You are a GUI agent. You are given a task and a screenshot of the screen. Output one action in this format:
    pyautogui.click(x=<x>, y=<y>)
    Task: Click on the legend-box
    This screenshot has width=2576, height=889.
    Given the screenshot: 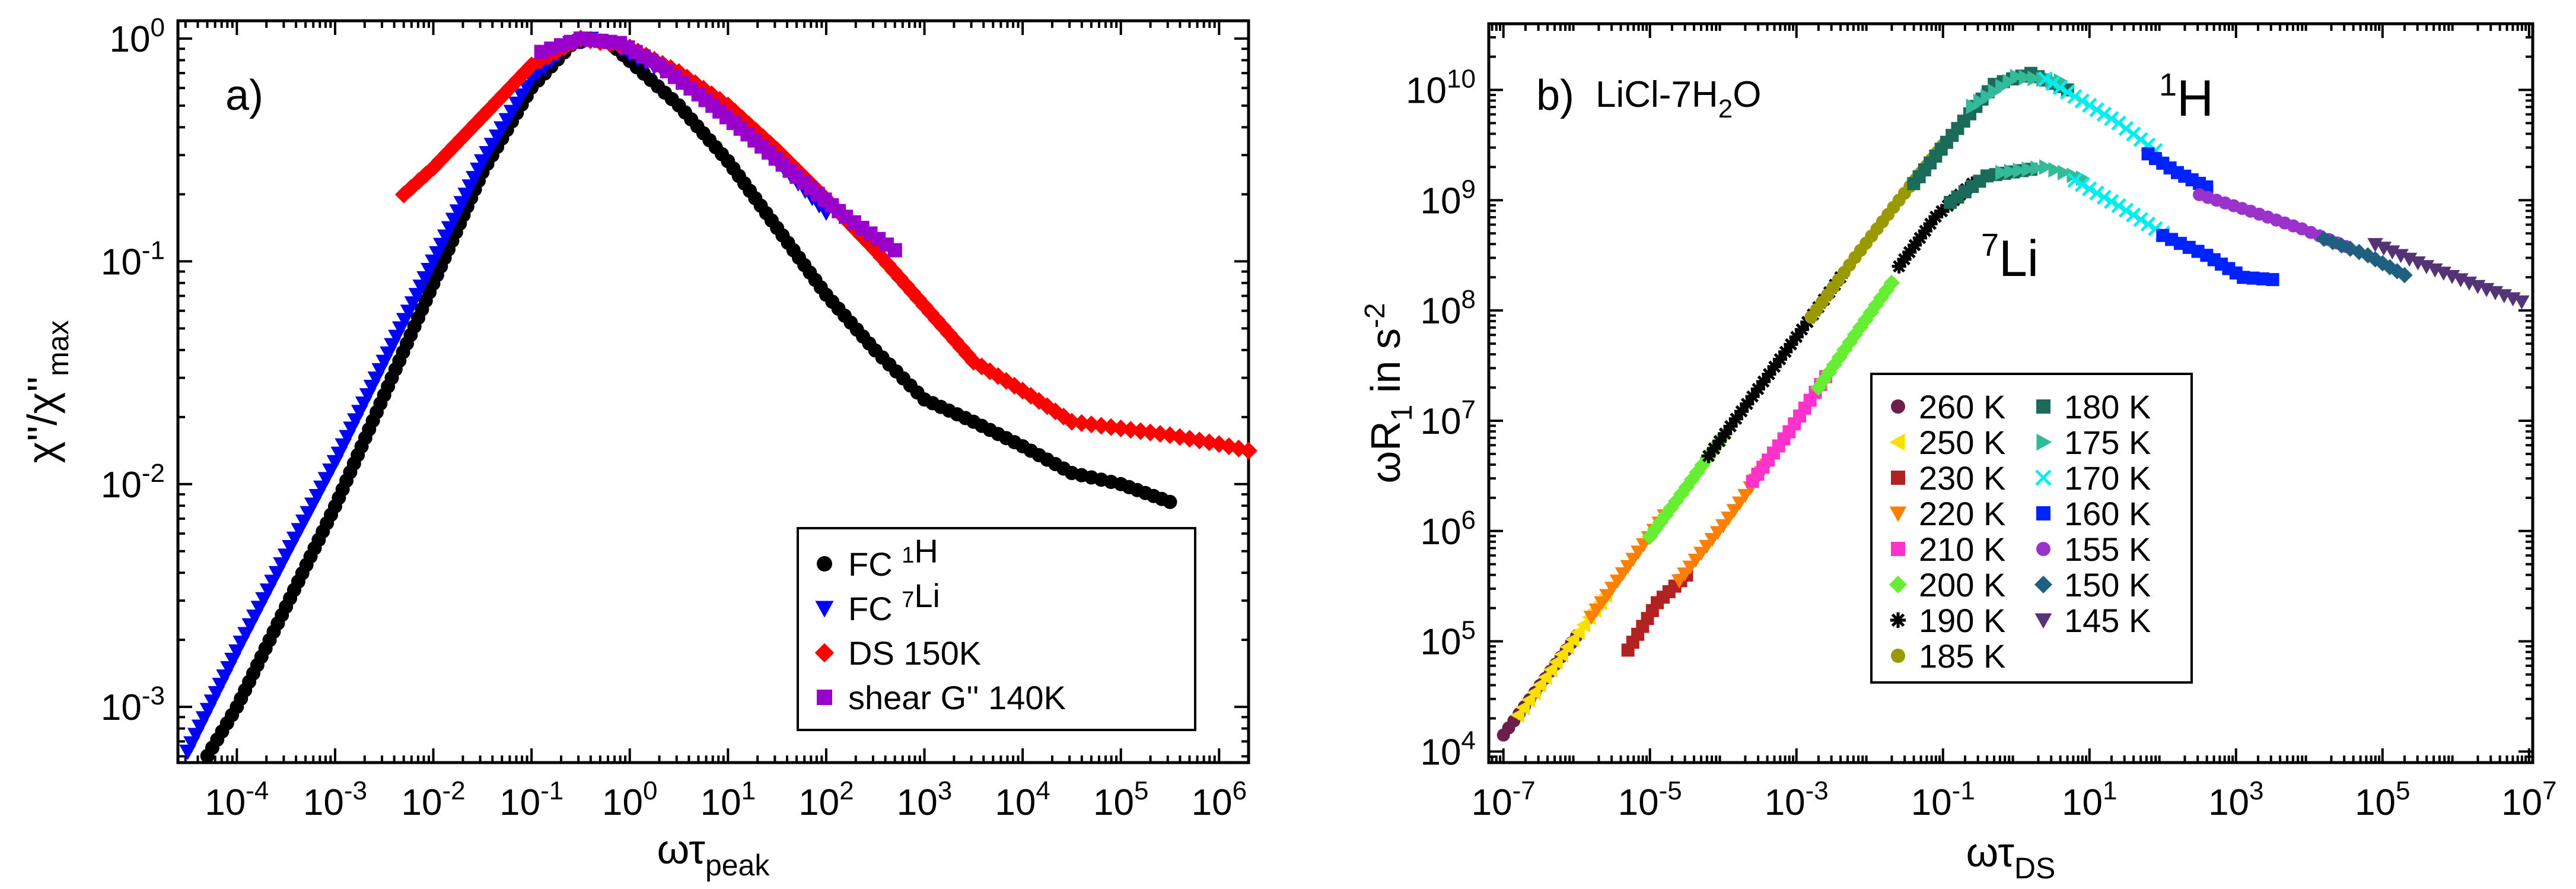 What is the action you would take?
    pyautogui.click(x=2031, y=528)
    